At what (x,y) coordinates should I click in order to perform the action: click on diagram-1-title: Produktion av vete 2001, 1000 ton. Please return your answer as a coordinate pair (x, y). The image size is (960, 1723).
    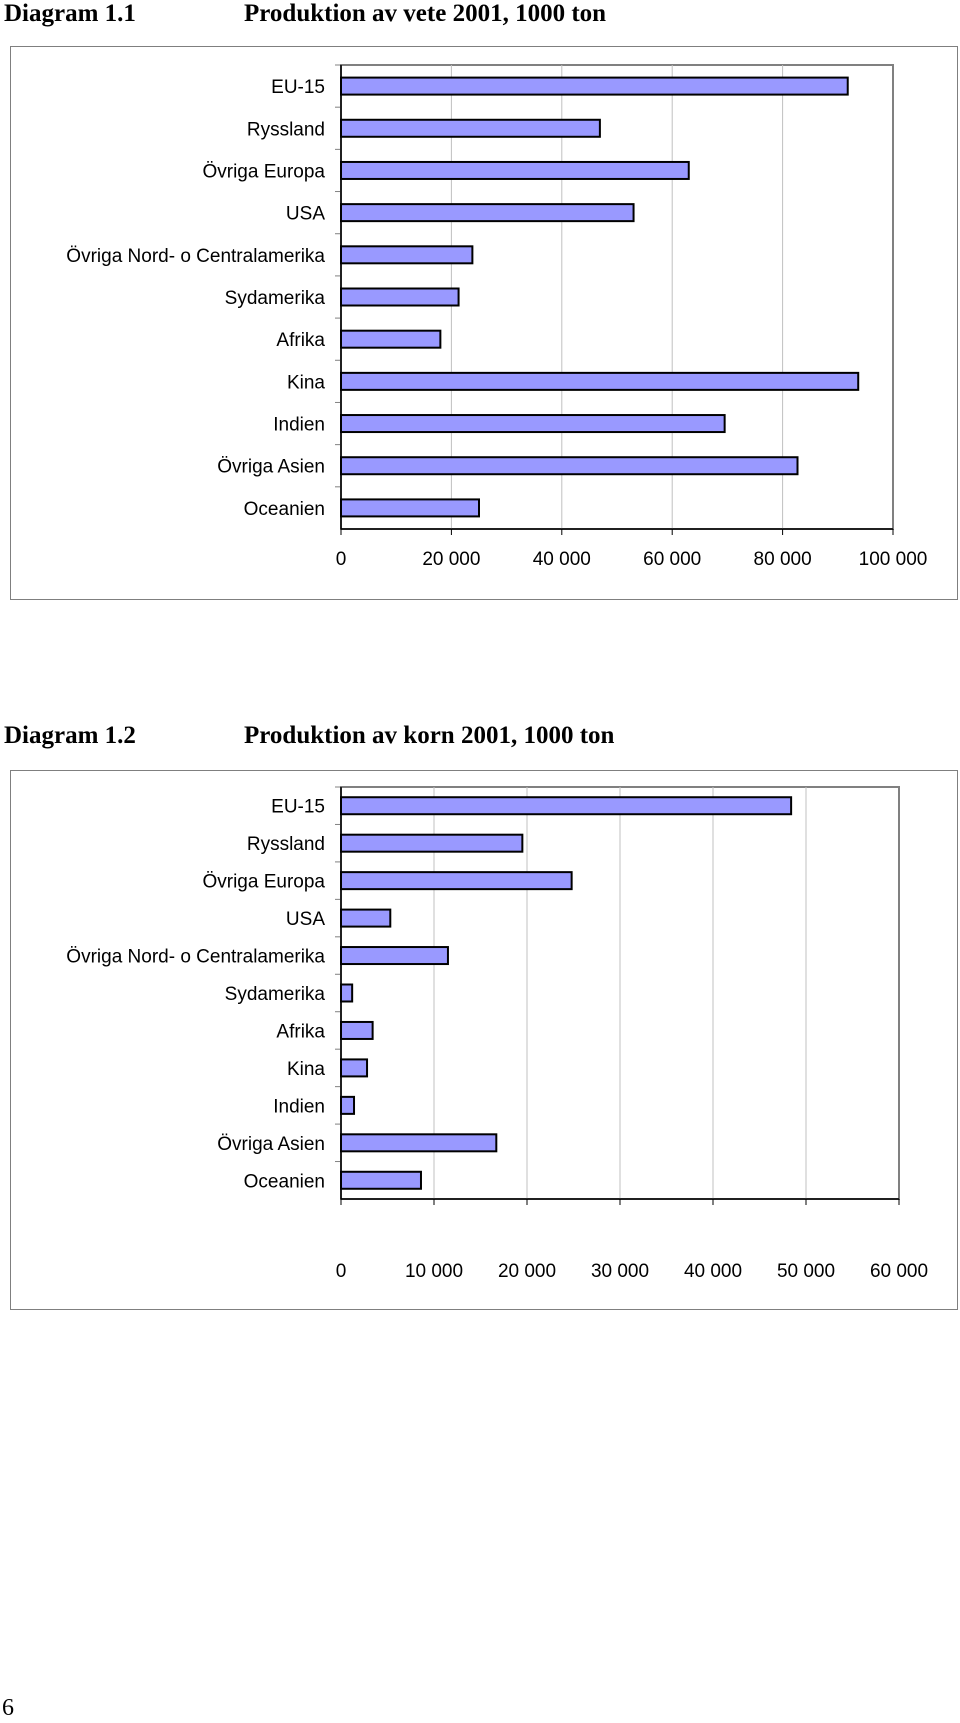
    Looking at the image, I should click on (425, 13).